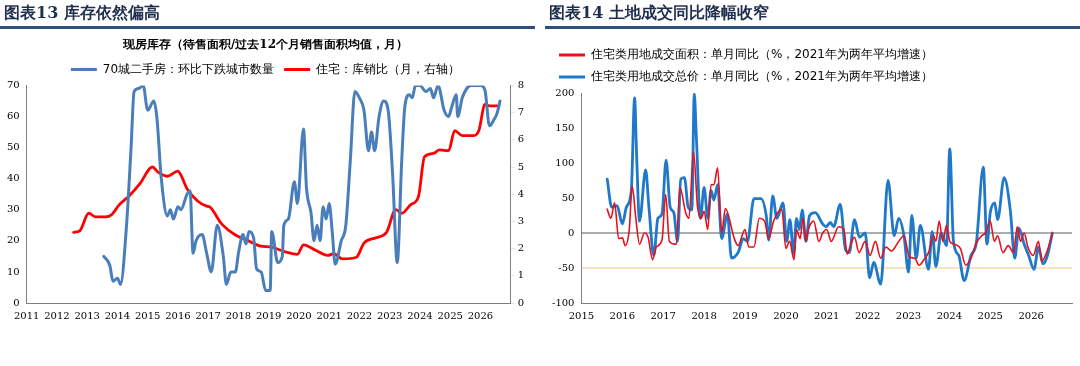 Image resolution: width=1080 pixels, height=366 pixels. What do you see at coordinates (87, 315) in the screenshot?
I see `x-tick-label: 2013` at bounding box center [87, 315].